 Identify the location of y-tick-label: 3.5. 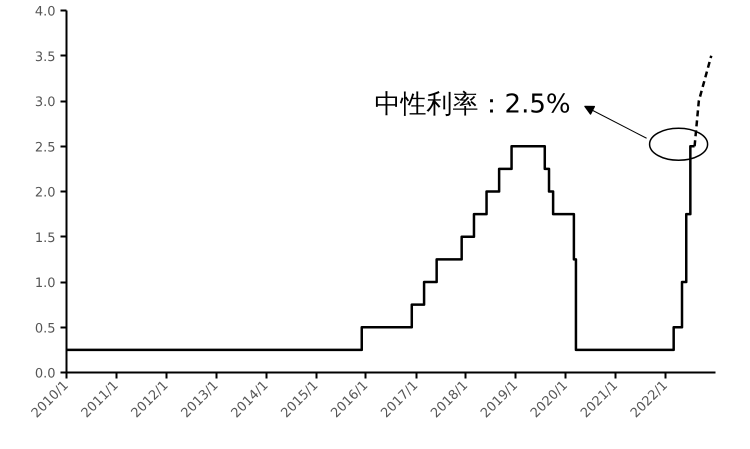
(45, 57).